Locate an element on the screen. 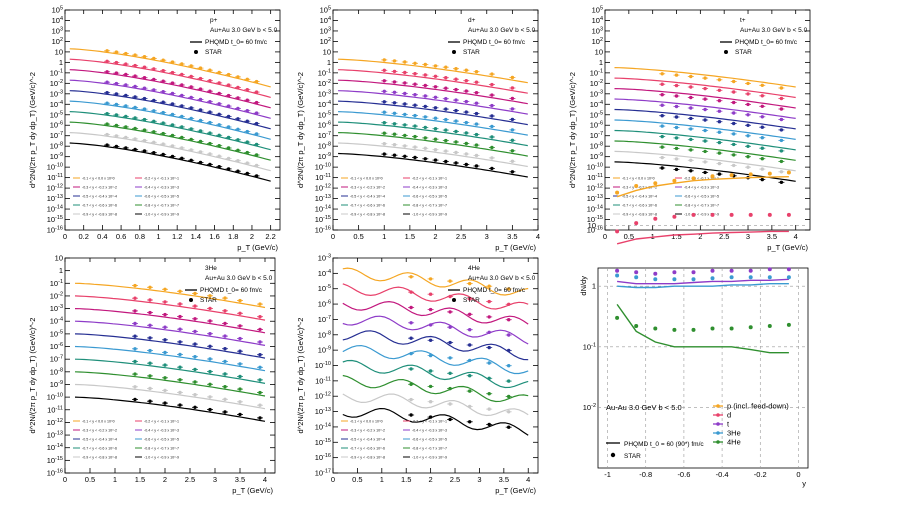 The height and width of the screenshot is (506, 899). x-tick-label: 2.2 is located at coordinates (270, 236).